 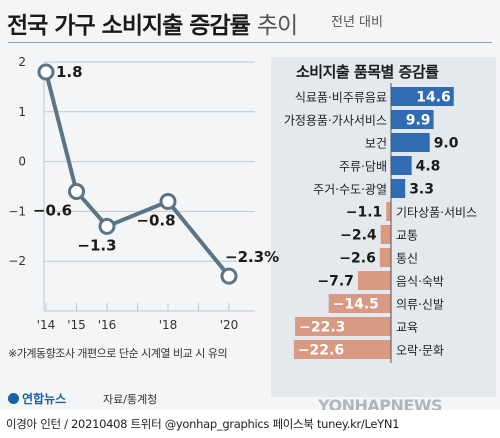 What do you see at coordinates (17, 211) in the screenshot?
I see `y-tick-label: −1` at bounding box center [17, 211].